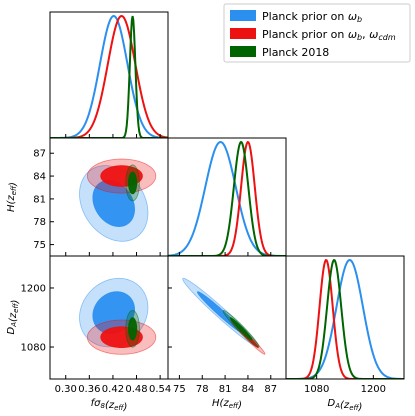 This screenshot has width=415, height=416. Describe the element at coordinates (329, 35) in the screenshot. I see `legend-entry-1: Planck prior on ωb, ωcdm` at that location.